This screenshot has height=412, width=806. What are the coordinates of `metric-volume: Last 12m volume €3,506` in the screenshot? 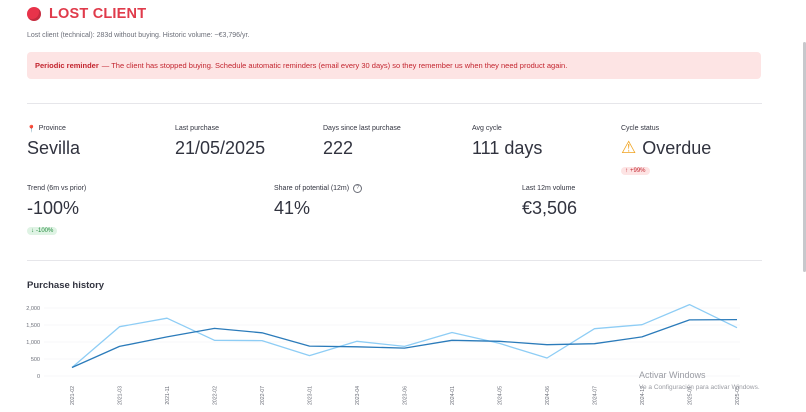 It's located at (549, 201).